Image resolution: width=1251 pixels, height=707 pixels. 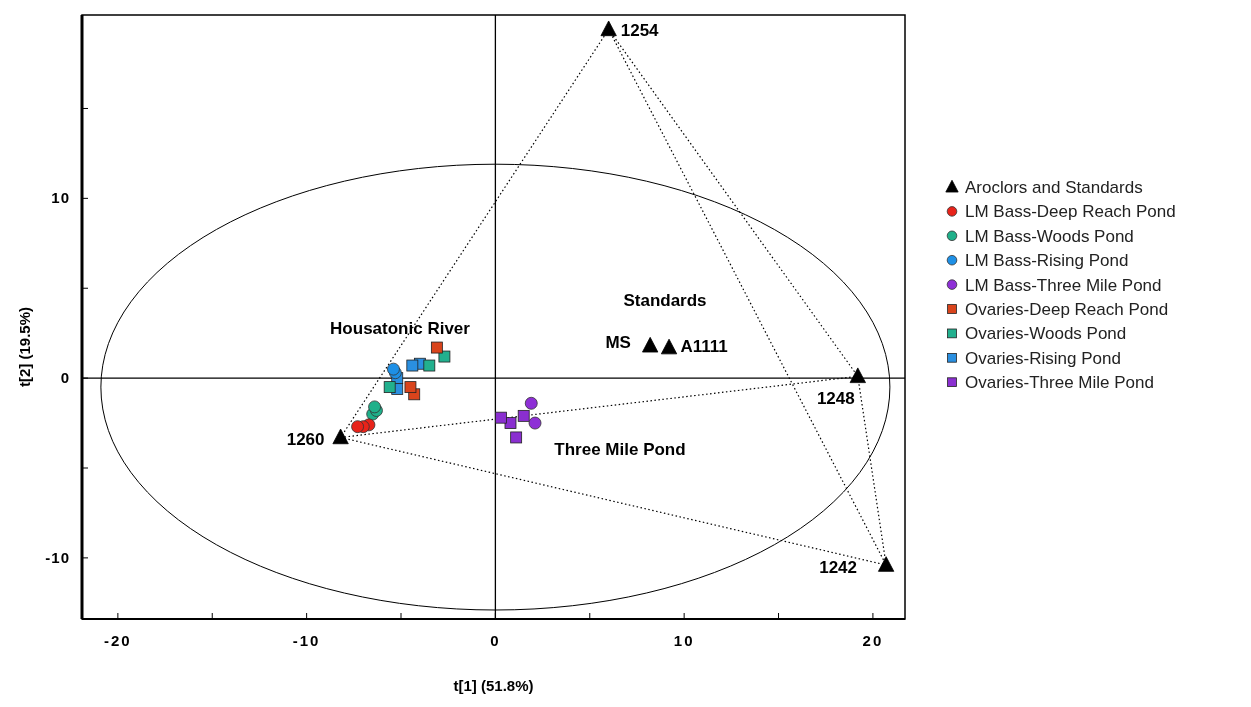 What do you see at coordinates (1043, 358) in the screenshot?
I see `legend-label: Ovaries-Rising Pond` at bounding box center [1043, 358].